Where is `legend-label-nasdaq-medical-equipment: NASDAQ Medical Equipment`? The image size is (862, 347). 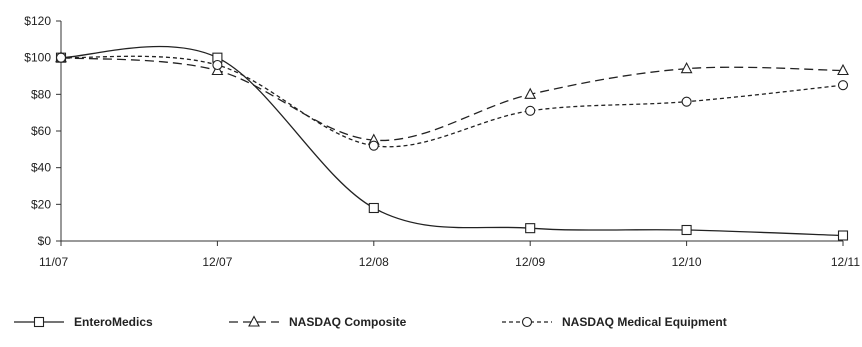 legend-label-nasdaq-medical-equipment: NASDAQ Medical Equipment is located at coordinates (644, 322).